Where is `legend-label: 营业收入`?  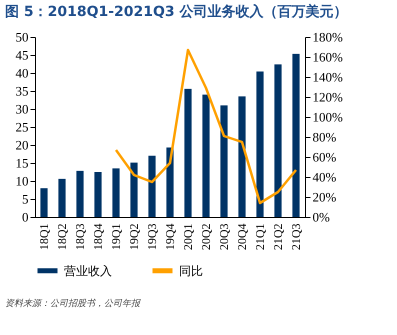 legend-label: 营业收入 is located at coordinates (88, 271).